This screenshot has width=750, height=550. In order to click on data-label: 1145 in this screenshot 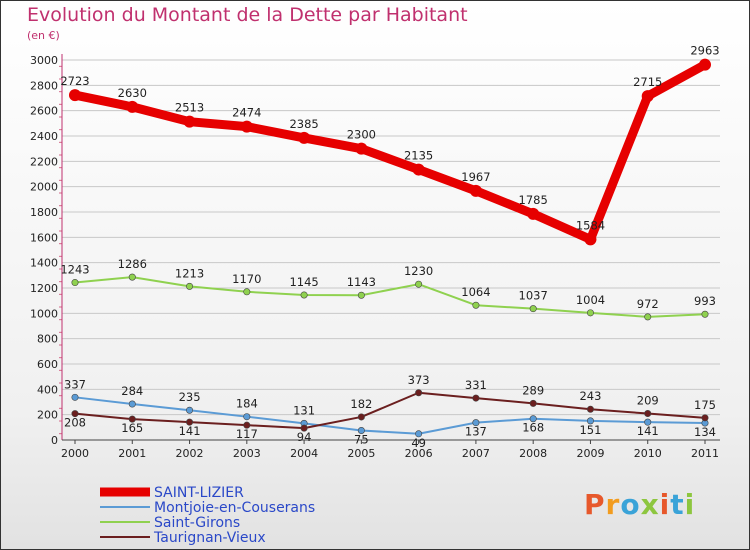, I will do `click(303, 282)`.